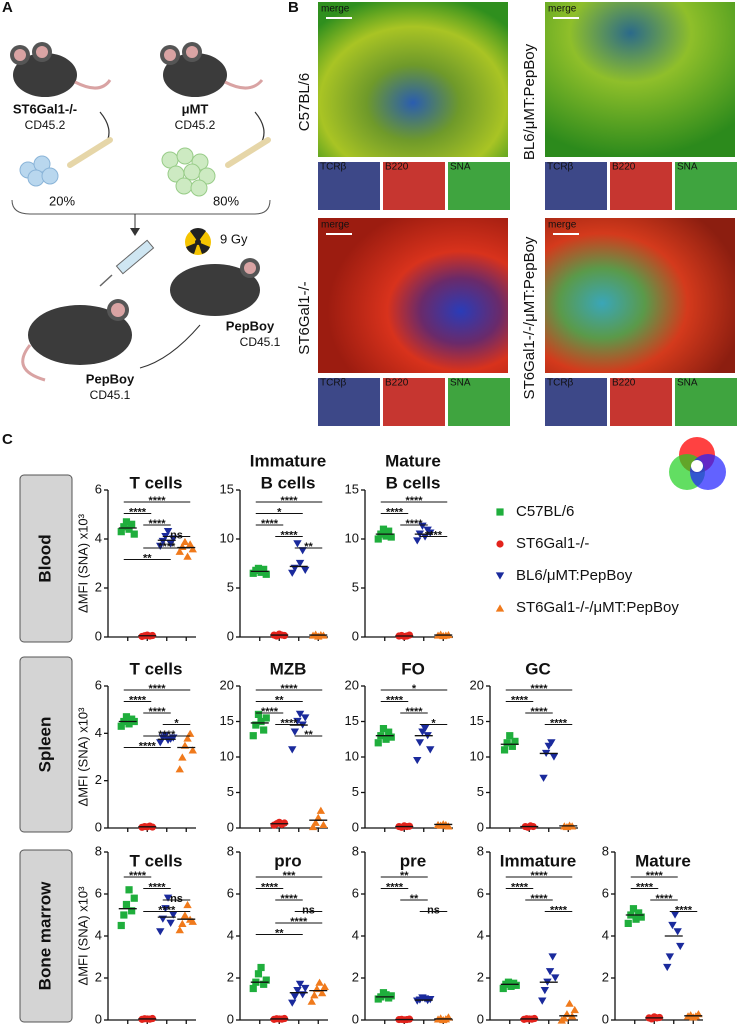 Image resolution: width=744 pixels, height=1028 pixels. I want to click on donor-marker: CD45.2, so click(45, 125).